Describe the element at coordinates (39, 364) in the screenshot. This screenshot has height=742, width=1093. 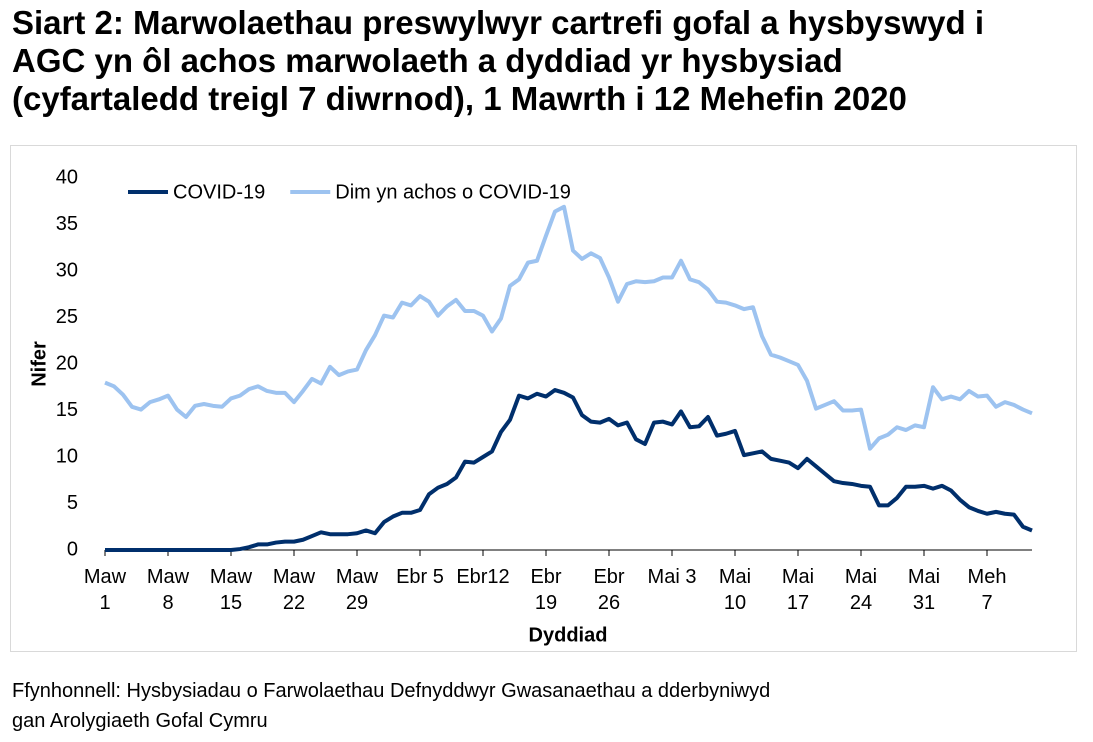
I see `y-axis-label: Nifer` at that location.